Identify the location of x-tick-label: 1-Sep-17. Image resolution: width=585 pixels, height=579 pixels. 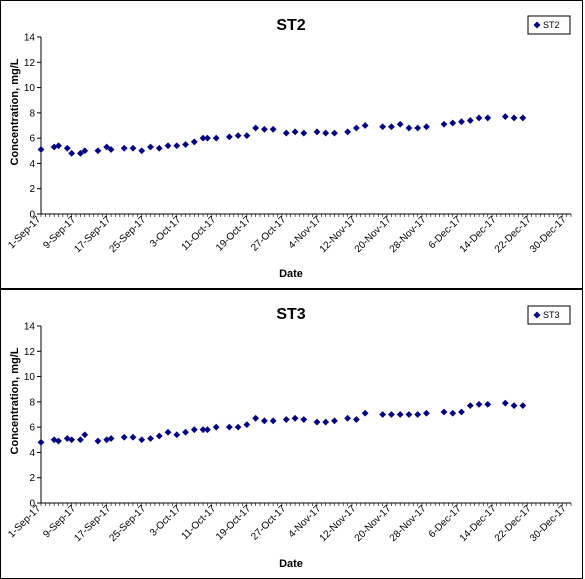
(24, 232).